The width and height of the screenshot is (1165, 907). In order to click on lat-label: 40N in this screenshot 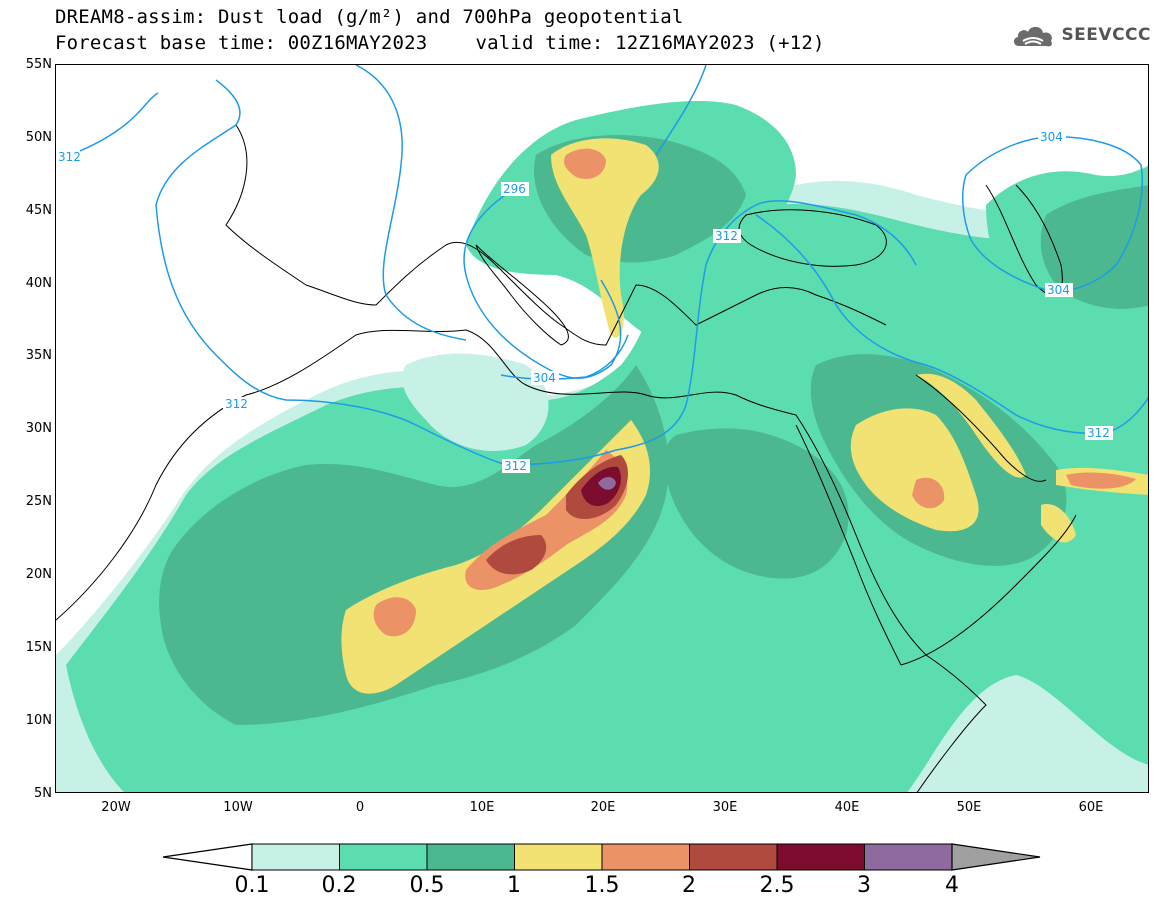, I will do `click(38, 283)`.